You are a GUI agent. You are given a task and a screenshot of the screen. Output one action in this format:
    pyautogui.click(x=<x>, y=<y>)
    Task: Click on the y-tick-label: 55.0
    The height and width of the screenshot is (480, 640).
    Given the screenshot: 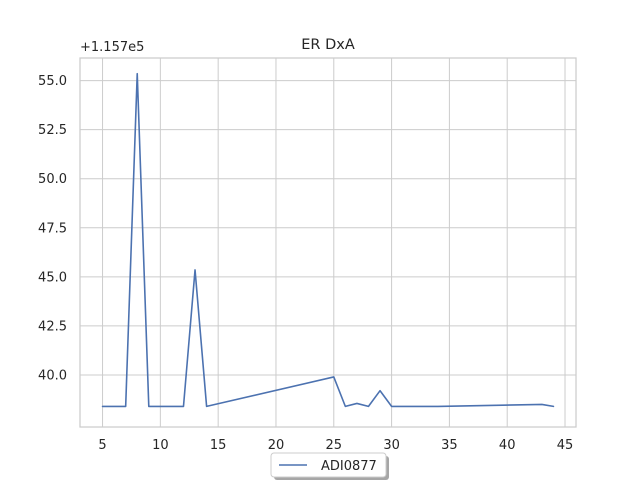 What is the action you would take?
    pyautogui.click(x=52, y=81)
    